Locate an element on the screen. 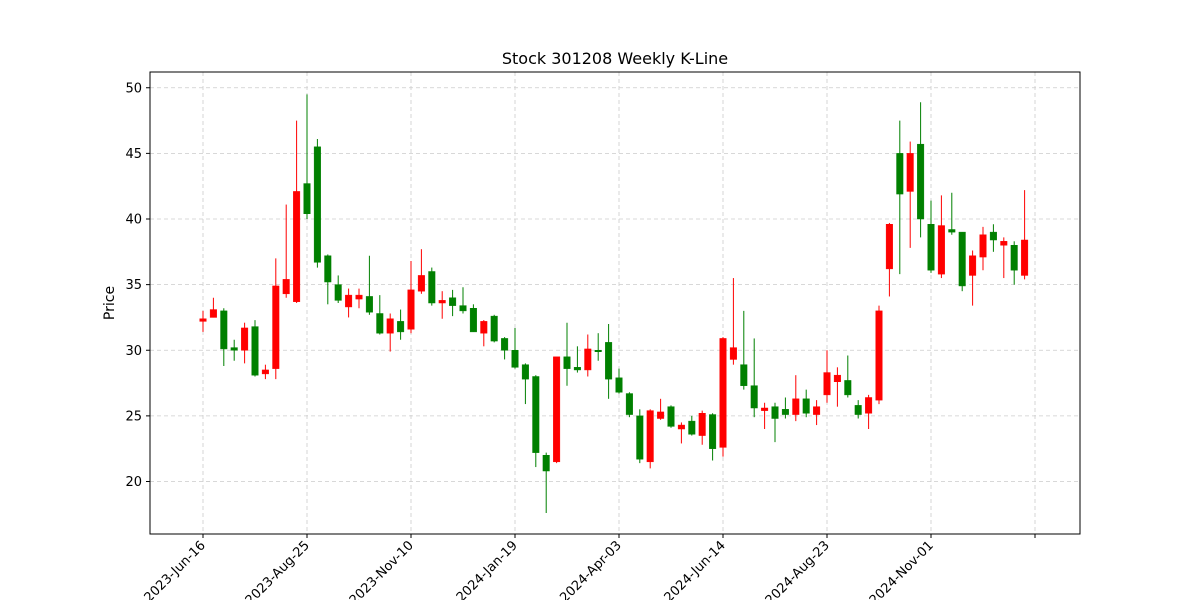 The image size is (1200, 600). y-axis-label: Price is located at coordinates (110, 303).